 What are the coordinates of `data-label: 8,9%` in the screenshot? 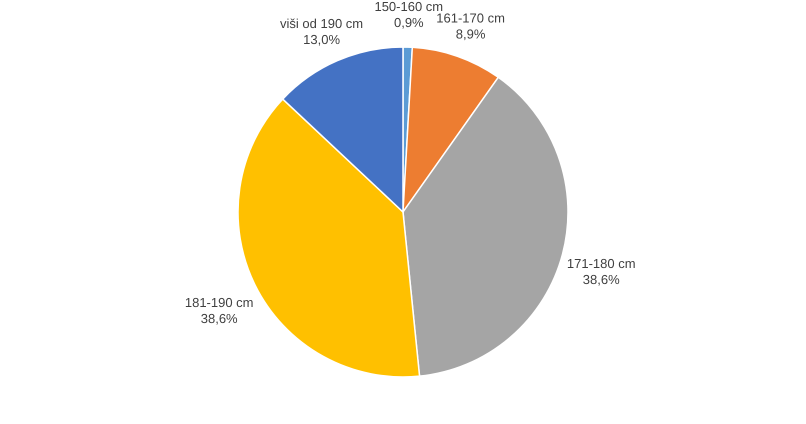 It's located at (471, 34).